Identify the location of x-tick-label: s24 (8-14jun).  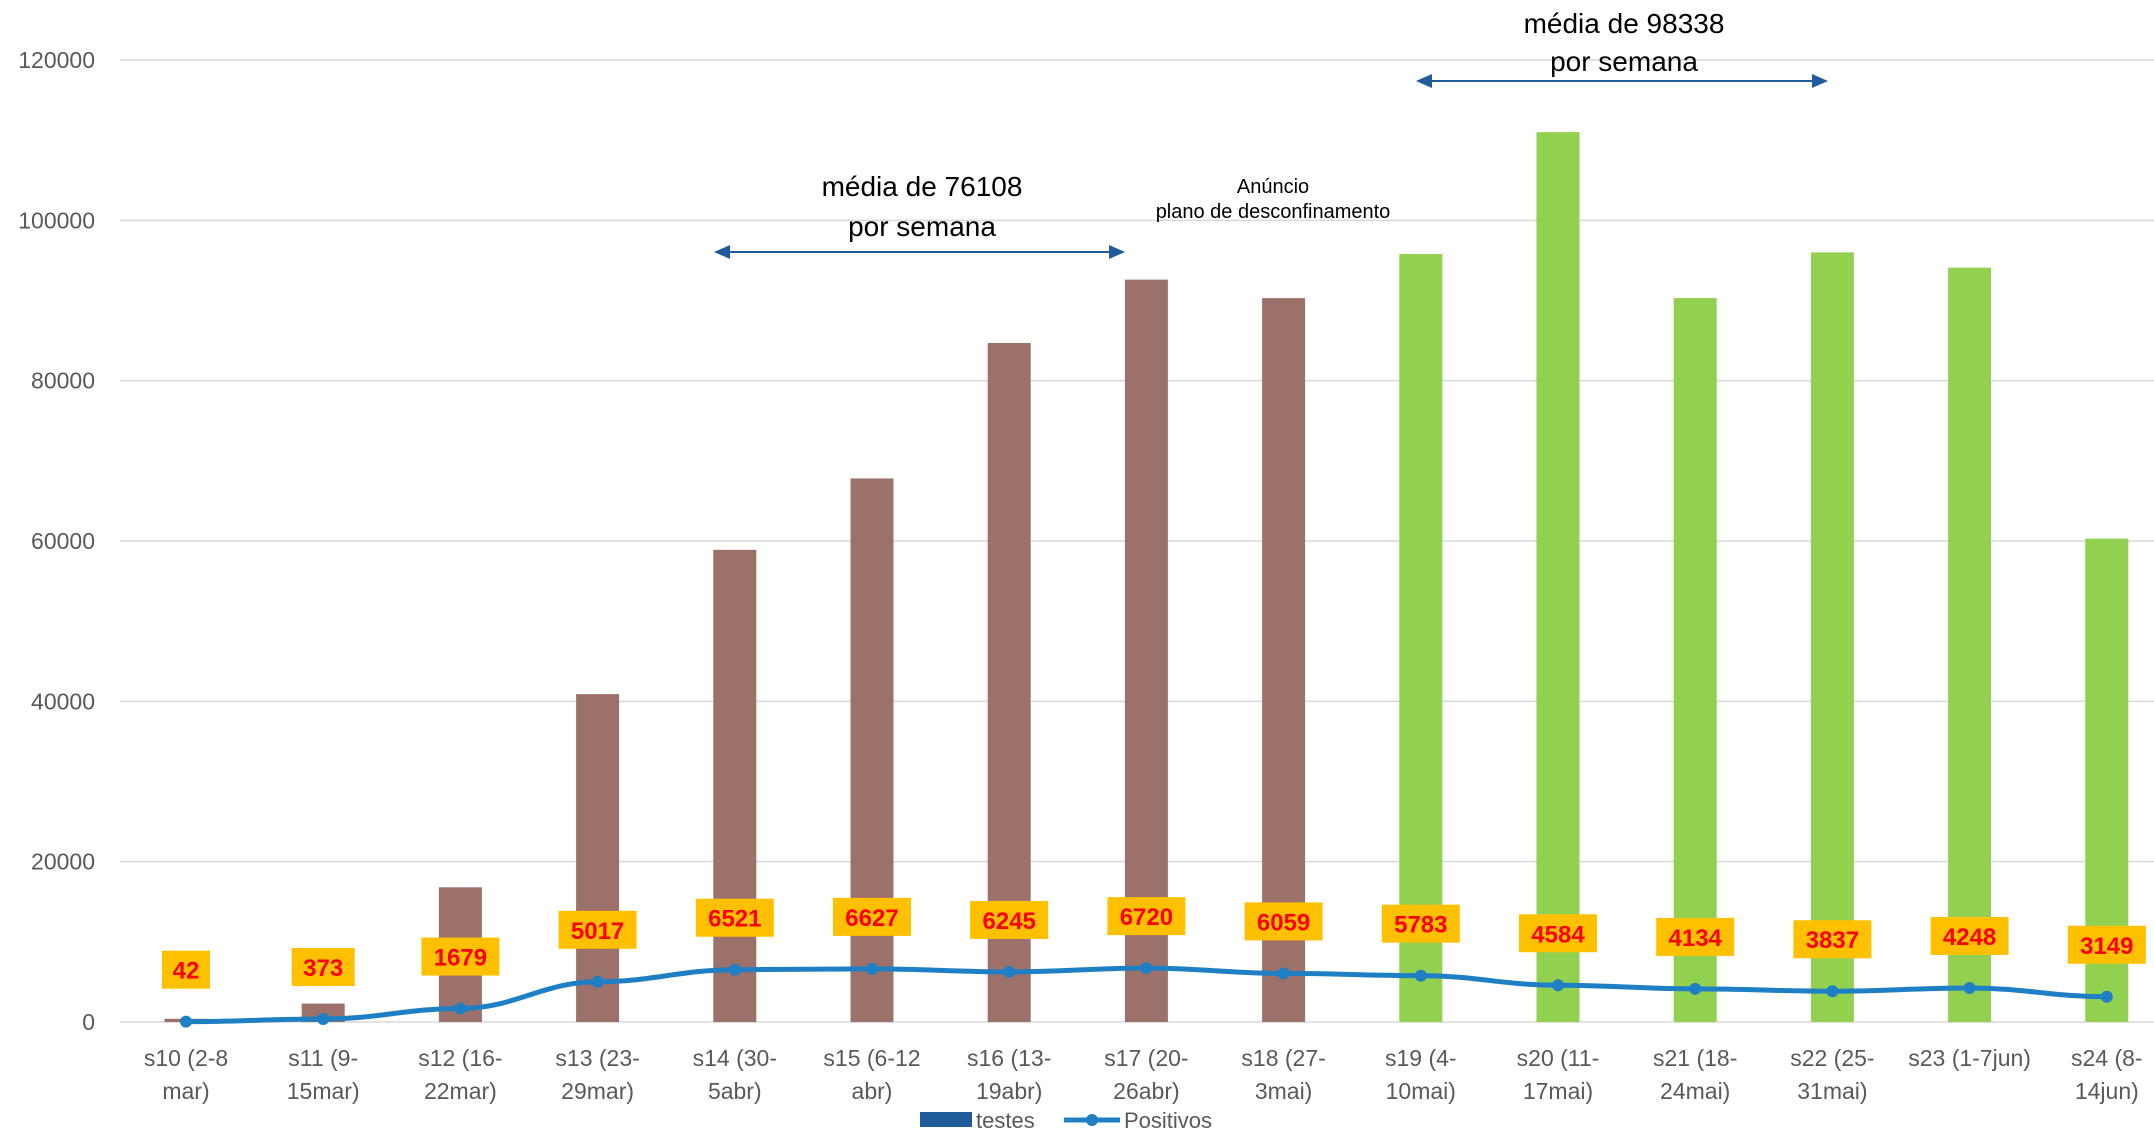
(2107, 1074).